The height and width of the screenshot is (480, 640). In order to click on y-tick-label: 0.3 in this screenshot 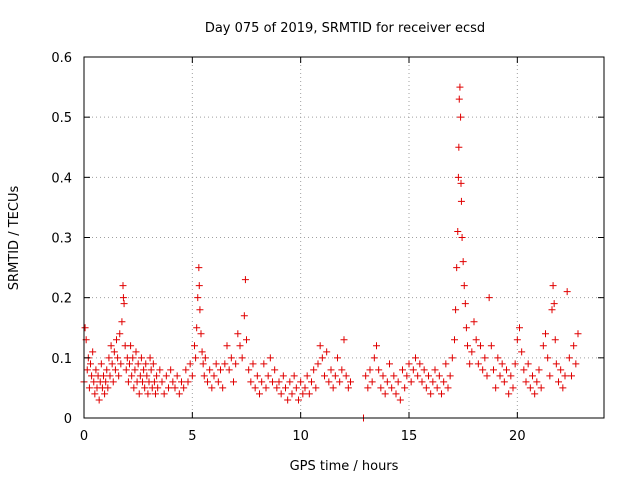, I will do `click(61, 239)`.